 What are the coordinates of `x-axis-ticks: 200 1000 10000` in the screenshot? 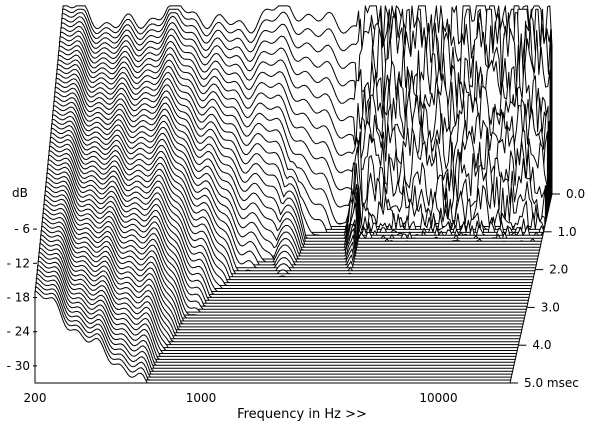 It's located at (241, 398).